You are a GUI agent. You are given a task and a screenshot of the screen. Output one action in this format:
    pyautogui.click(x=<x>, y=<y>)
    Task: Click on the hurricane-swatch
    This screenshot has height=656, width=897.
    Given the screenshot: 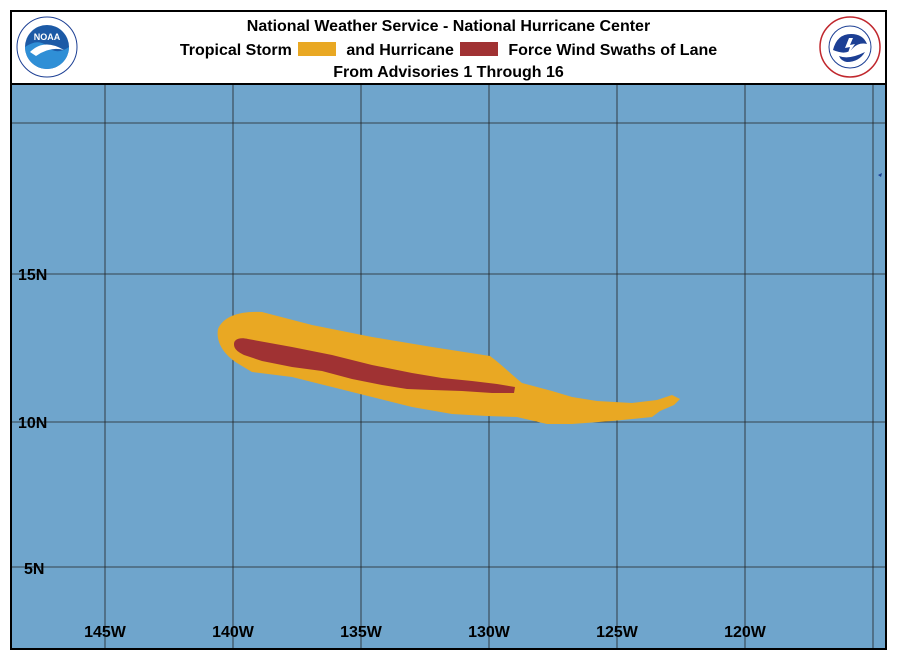 What is the action you would take?
    pyautogui.click(x=478, y=49)
    